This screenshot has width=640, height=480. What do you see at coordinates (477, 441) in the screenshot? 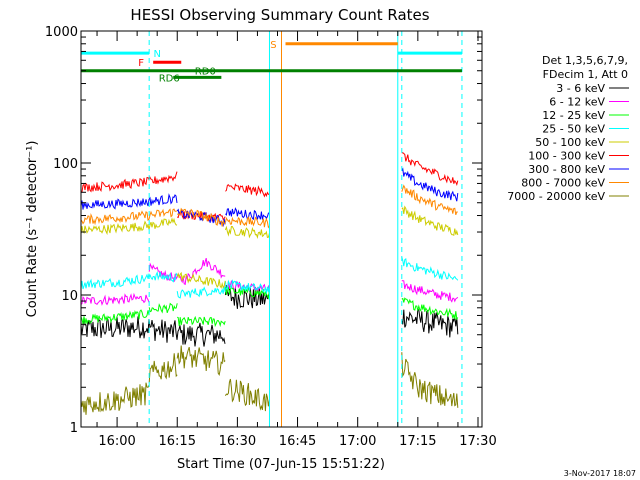
I see `x-tick-label: 17:30` at bounding box center [477, 441].